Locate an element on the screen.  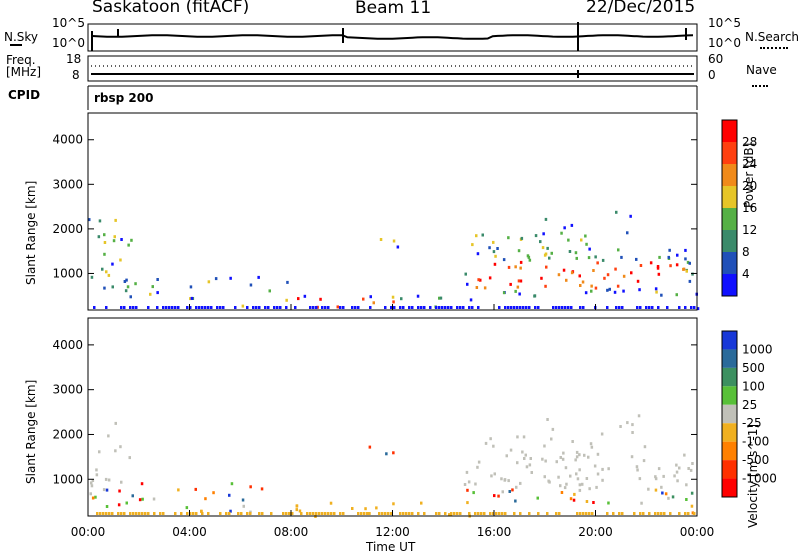
power-colorbar-frame is located at coordinates (729, 208).